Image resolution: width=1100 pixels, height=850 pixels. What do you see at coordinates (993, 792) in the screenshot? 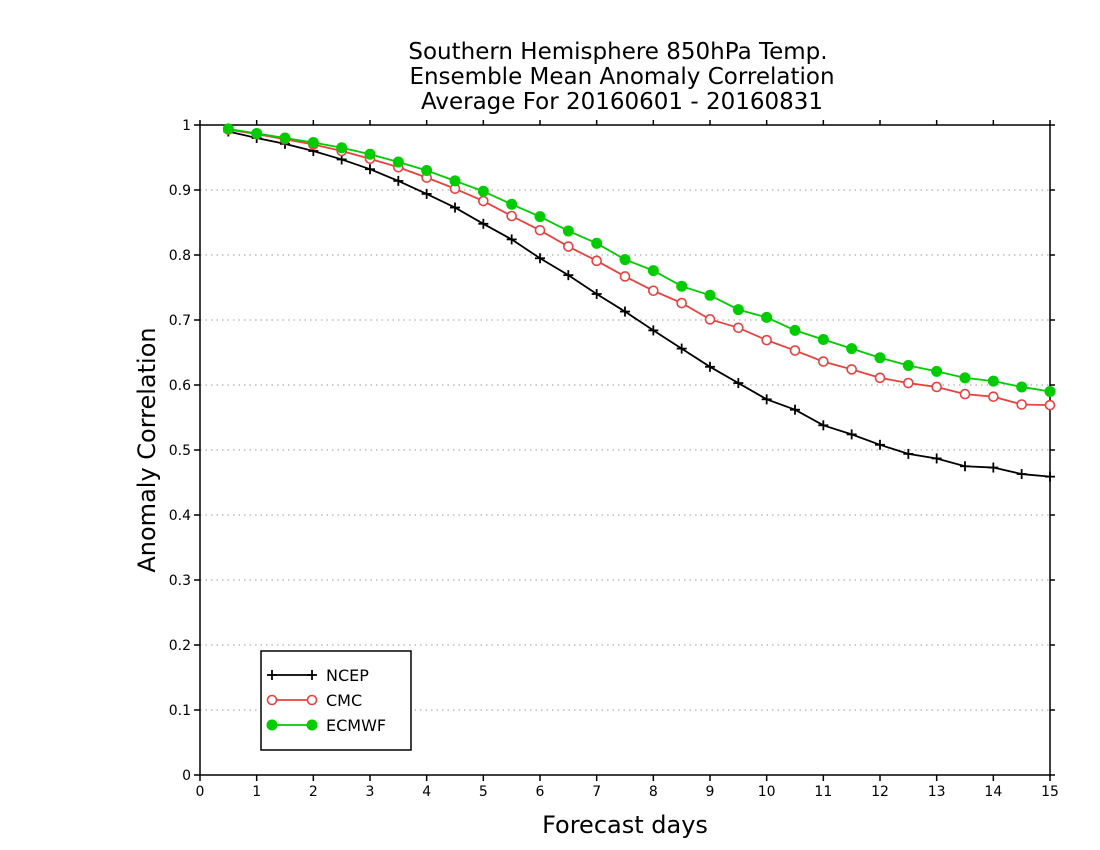
I see `x-tick-label: 14` at bounding box center [993, 792].